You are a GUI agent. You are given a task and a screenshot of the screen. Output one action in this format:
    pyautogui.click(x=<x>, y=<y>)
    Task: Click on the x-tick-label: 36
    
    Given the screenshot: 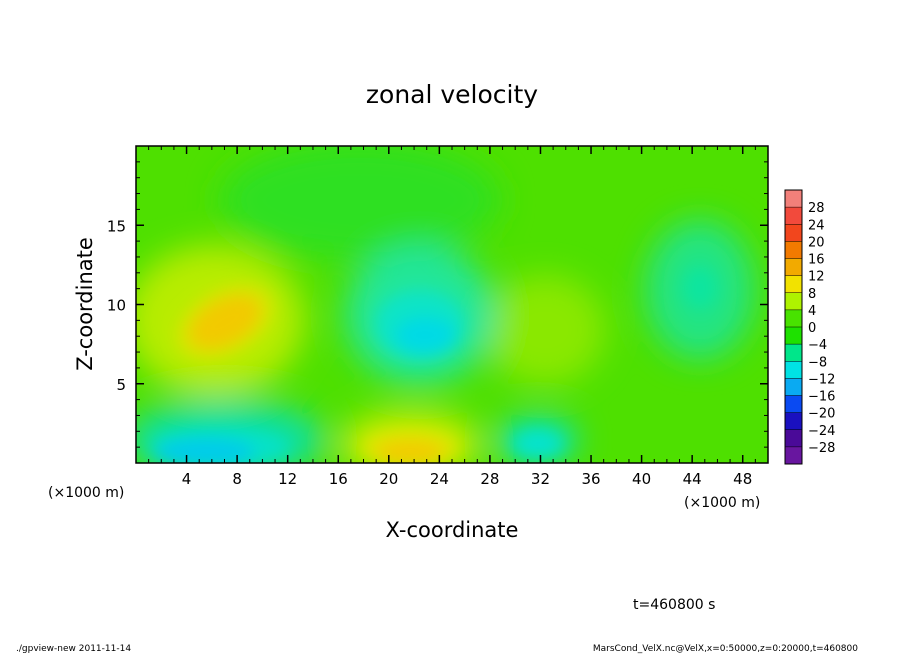 What is the action you would take?
    pyautogui.click(x=590, y=479)
    